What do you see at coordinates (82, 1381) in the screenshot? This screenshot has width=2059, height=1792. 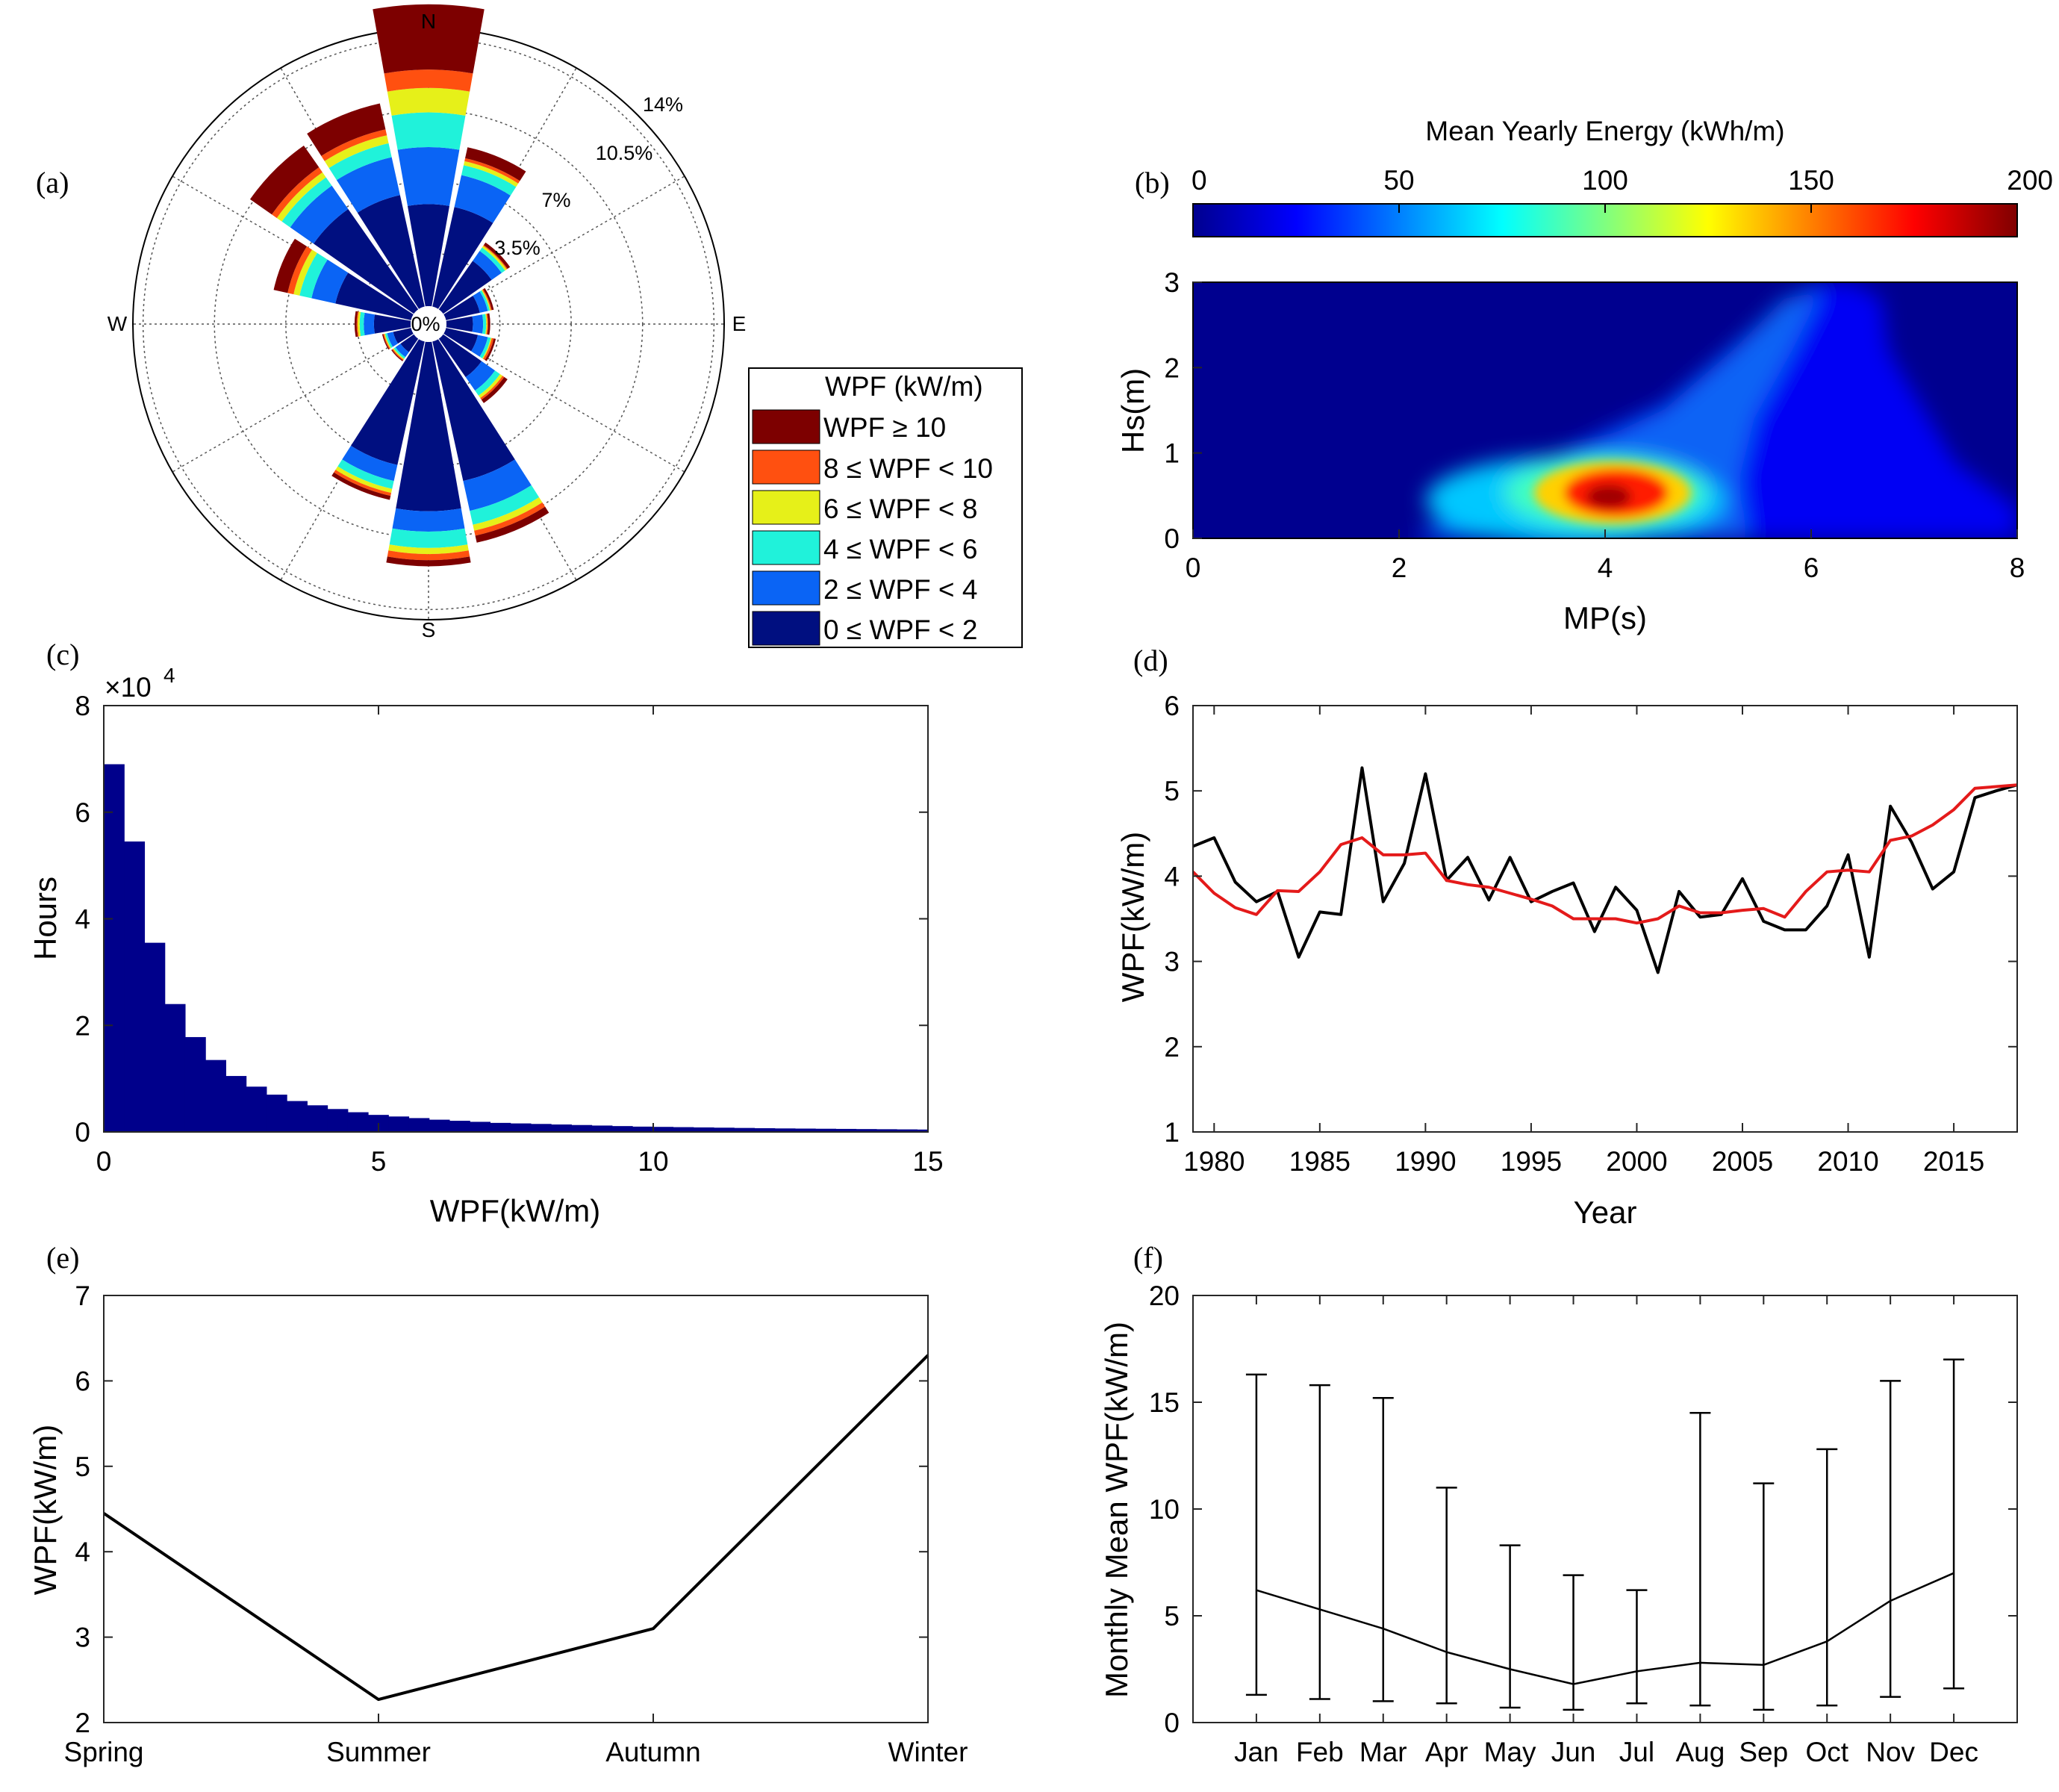 I see `seasonal-ytick-label: 6` at bounding box center [82, 1381].